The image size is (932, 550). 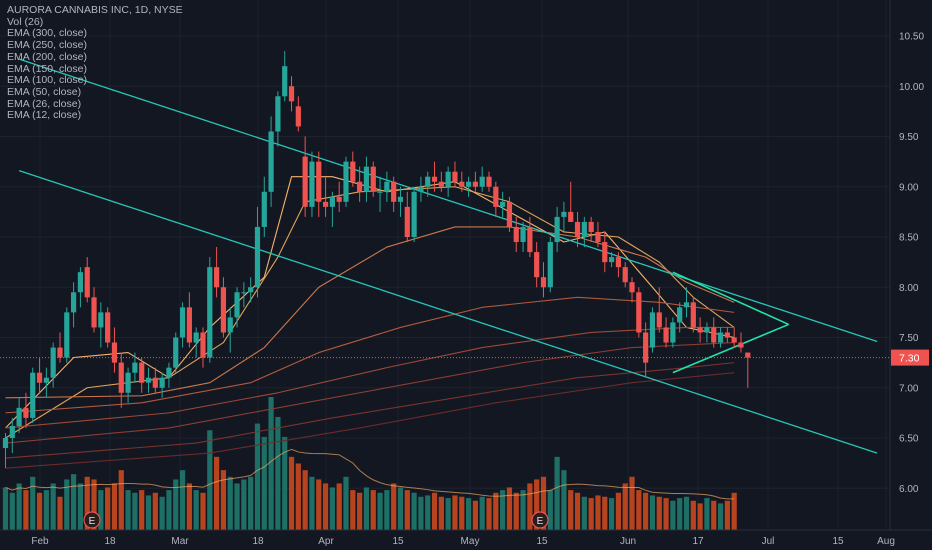 I want to click on legend-item: EMA (50, close), so click(x=44, y=91).